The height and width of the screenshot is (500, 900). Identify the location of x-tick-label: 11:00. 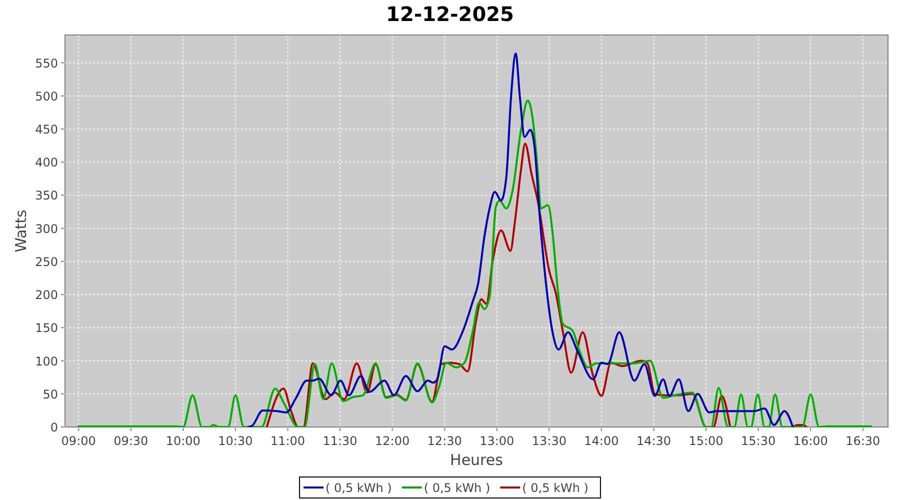
(288, 441).